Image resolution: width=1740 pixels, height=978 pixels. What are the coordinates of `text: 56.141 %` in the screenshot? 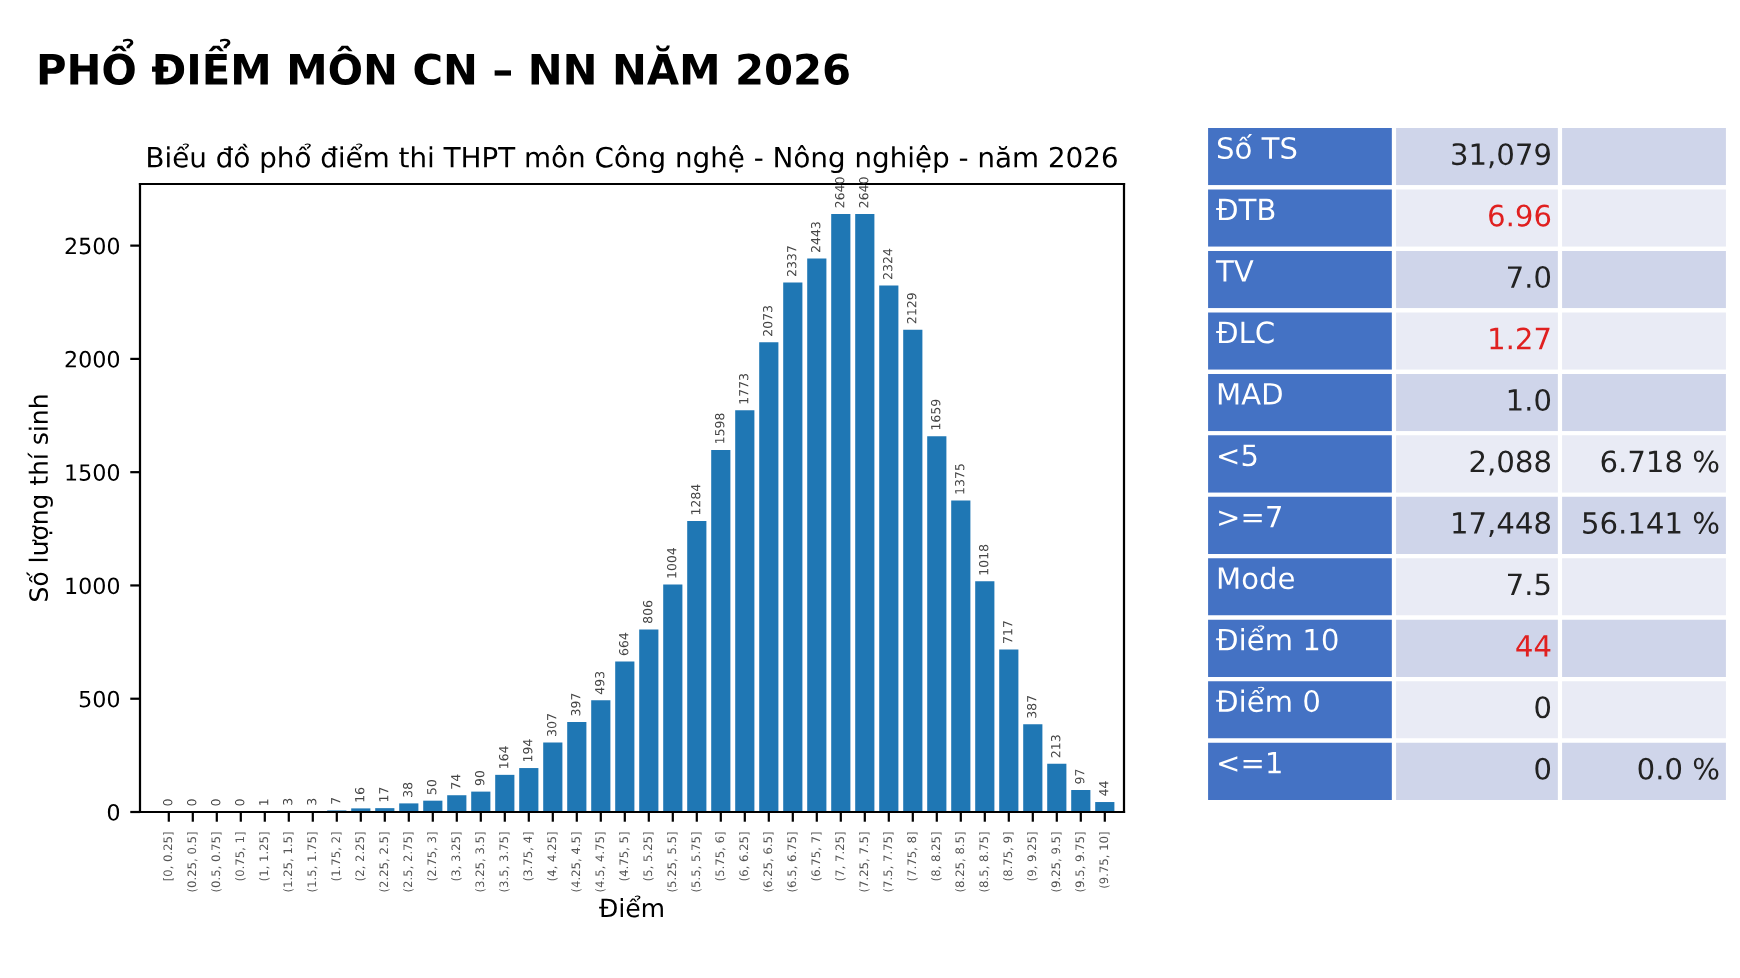 It's located at (1651, 522).